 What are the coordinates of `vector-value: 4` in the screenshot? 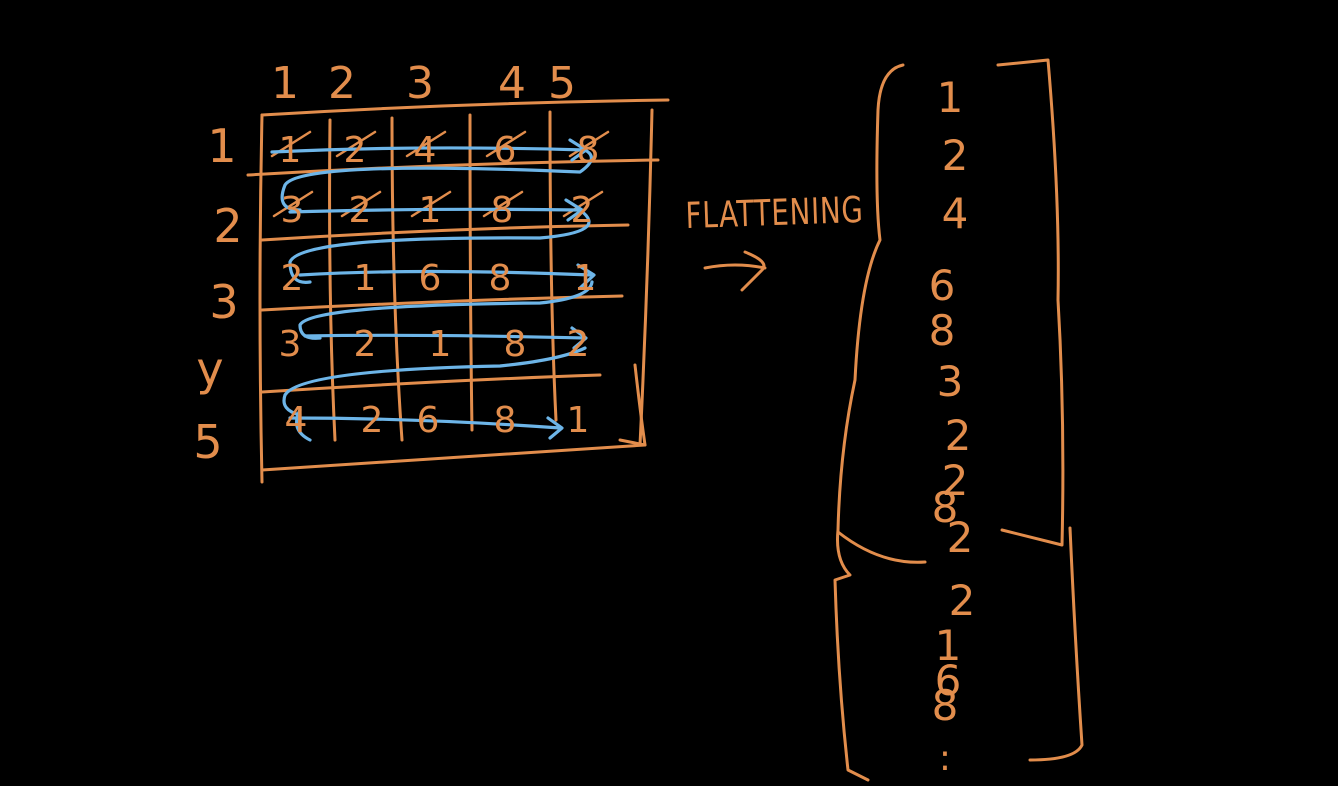 It's located at (955, 213).